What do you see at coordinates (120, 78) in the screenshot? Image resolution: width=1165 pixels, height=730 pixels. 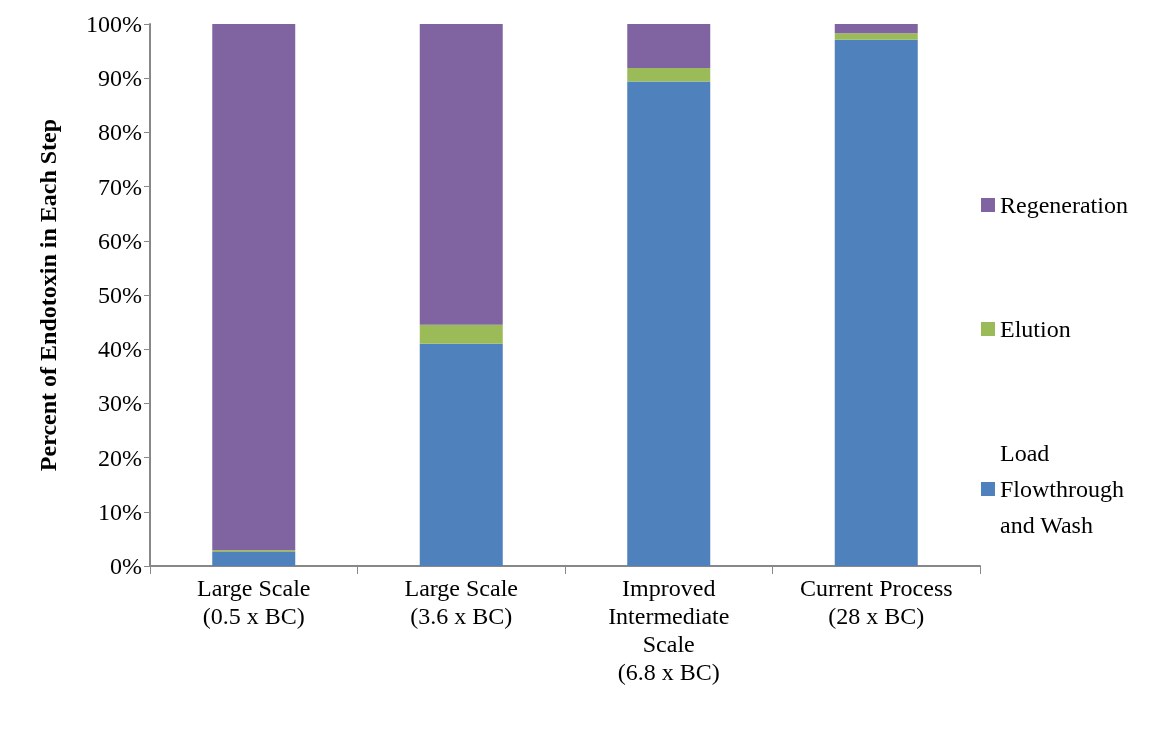 I see `y-tick-label: 90%` at bounding box center [120, 78].